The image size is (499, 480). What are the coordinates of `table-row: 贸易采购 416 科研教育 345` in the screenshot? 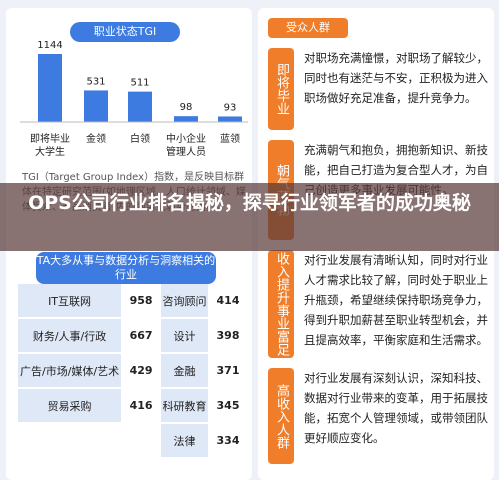 It's located at (132, 405).